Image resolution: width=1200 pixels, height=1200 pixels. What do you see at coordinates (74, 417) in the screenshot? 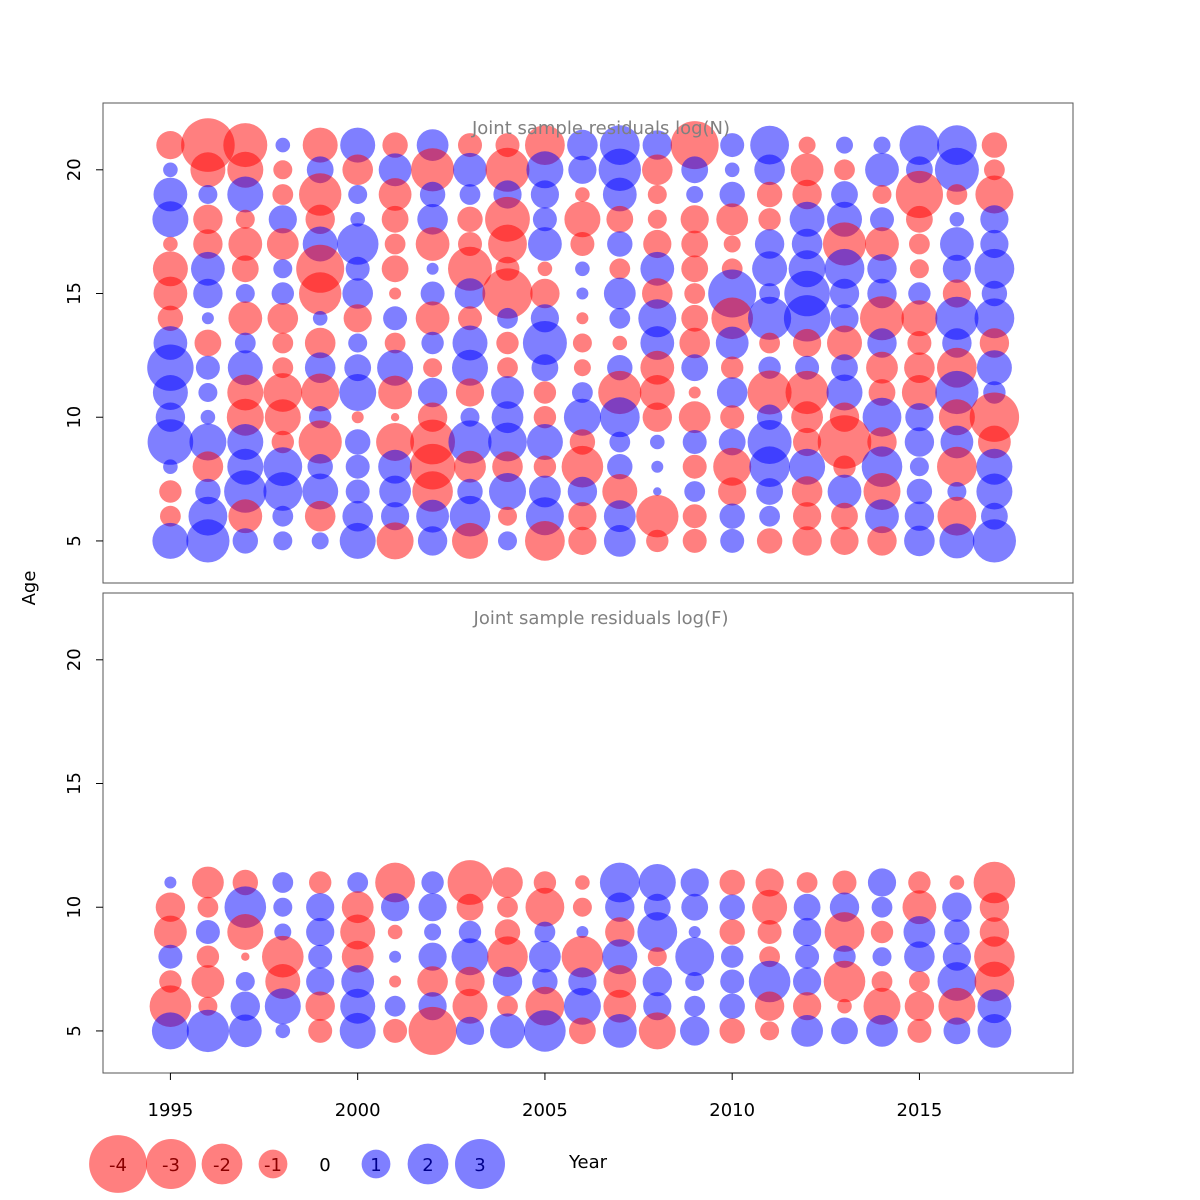
I see `y-tick-label: 10` at bounding box center [74, 417].